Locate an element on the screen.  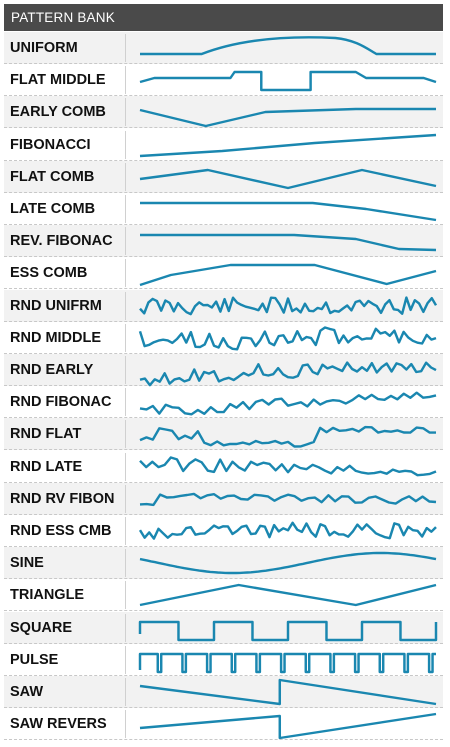
pattern-row-random-ess-comb: RND ESS CMB is located at coordinates (223, 531).